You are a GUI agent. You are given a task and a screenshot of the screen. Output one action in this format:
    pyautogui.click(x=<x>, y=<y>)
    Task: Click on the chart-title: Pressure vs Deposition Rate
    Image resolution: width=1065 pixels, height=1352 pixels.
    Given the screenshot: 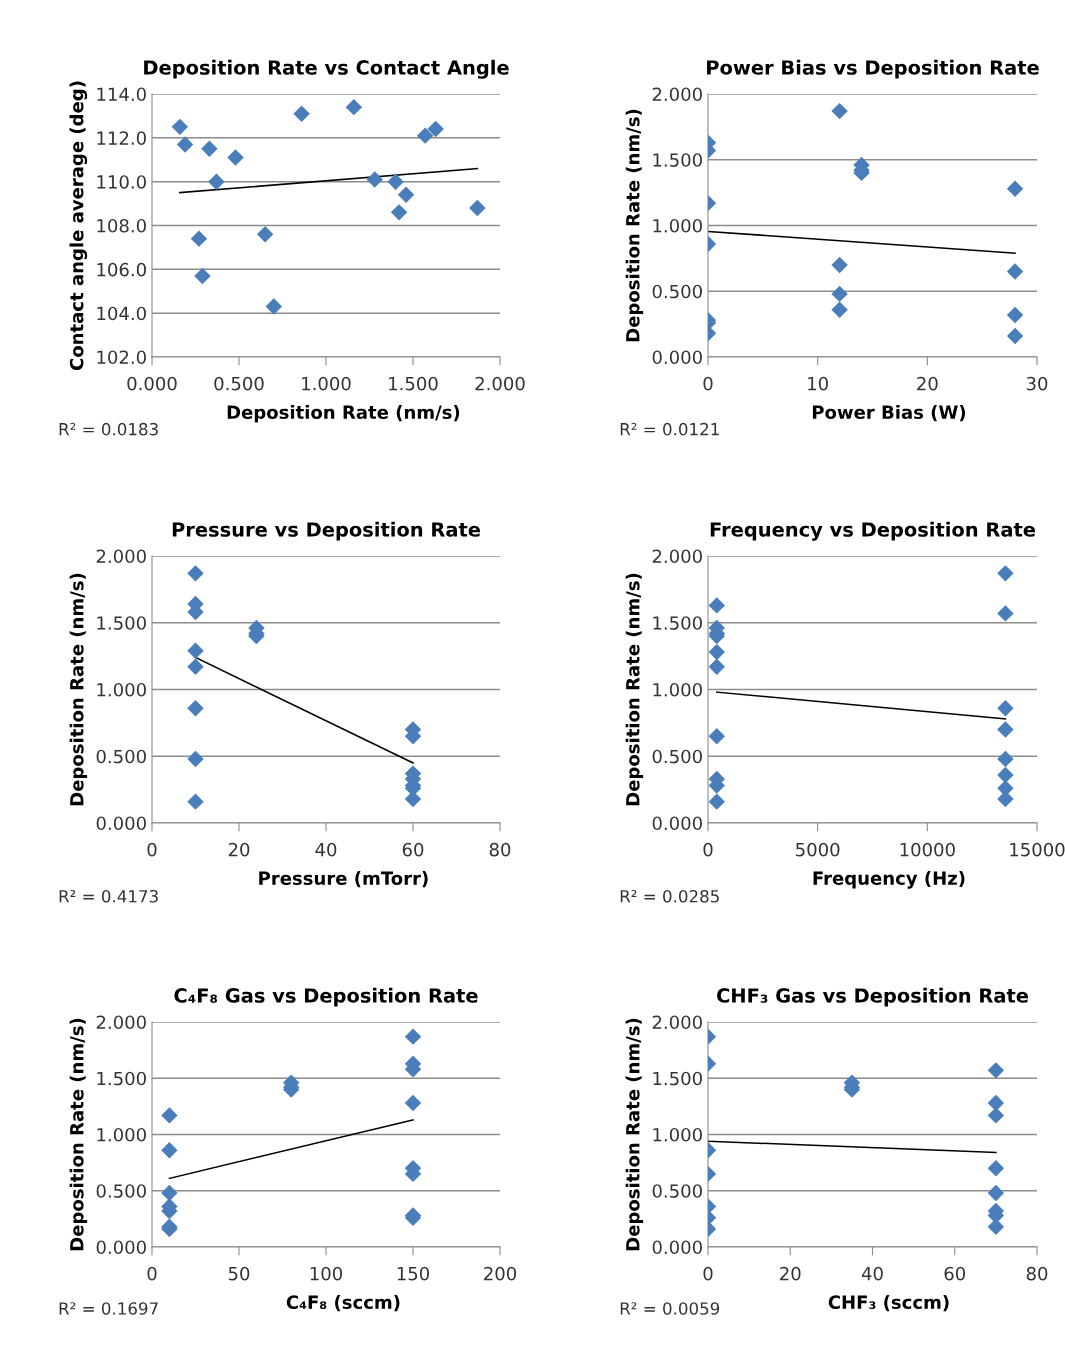 What is the action you would take?
    pyautogui.click(x=326, y=531)
    